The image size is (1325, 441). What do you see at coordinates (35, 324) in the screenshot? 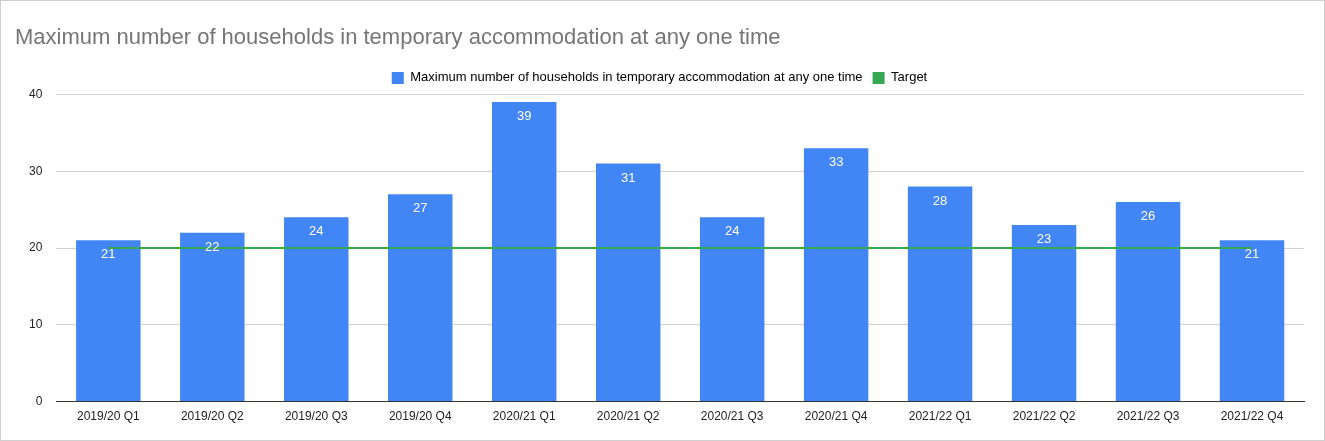
I see `y-tick-label: 10` at bounding box center [35, 324].